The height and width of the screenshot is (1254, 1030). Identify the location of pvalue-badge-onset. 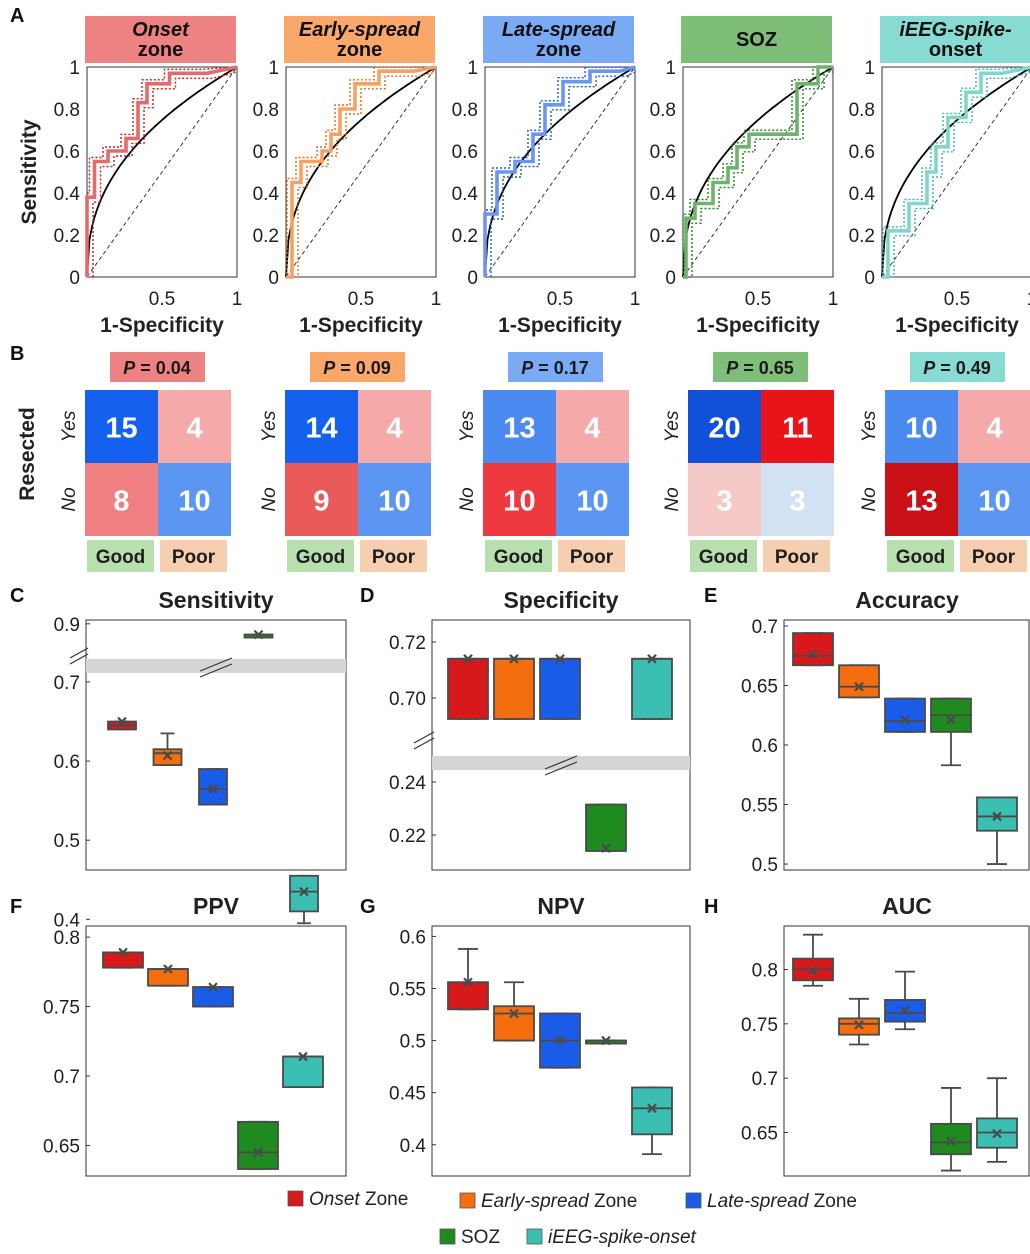
(157, 367).